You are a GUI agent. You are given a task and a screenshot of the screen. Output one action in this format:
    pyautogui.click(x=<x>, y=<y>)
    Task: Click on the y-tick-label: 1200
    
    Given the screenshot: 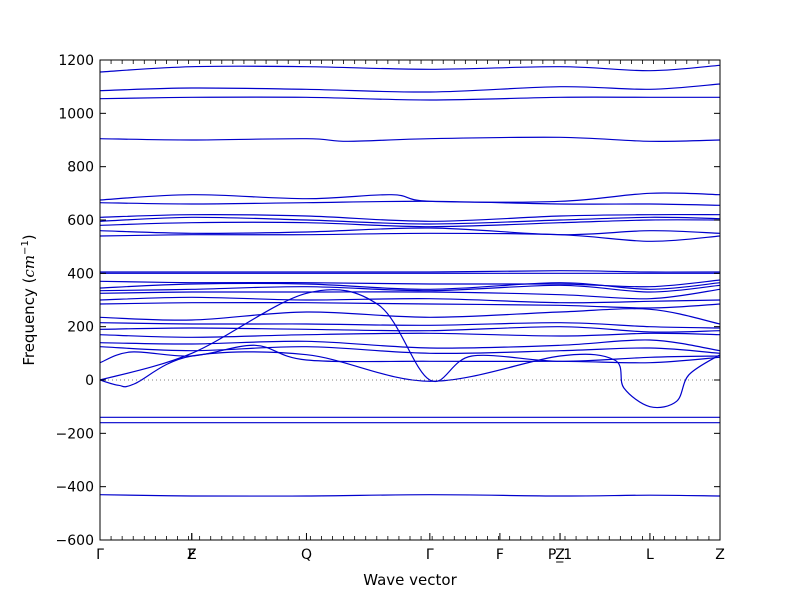 What is the action you would take?
    pyautogui.click(x=76, y=61)
    